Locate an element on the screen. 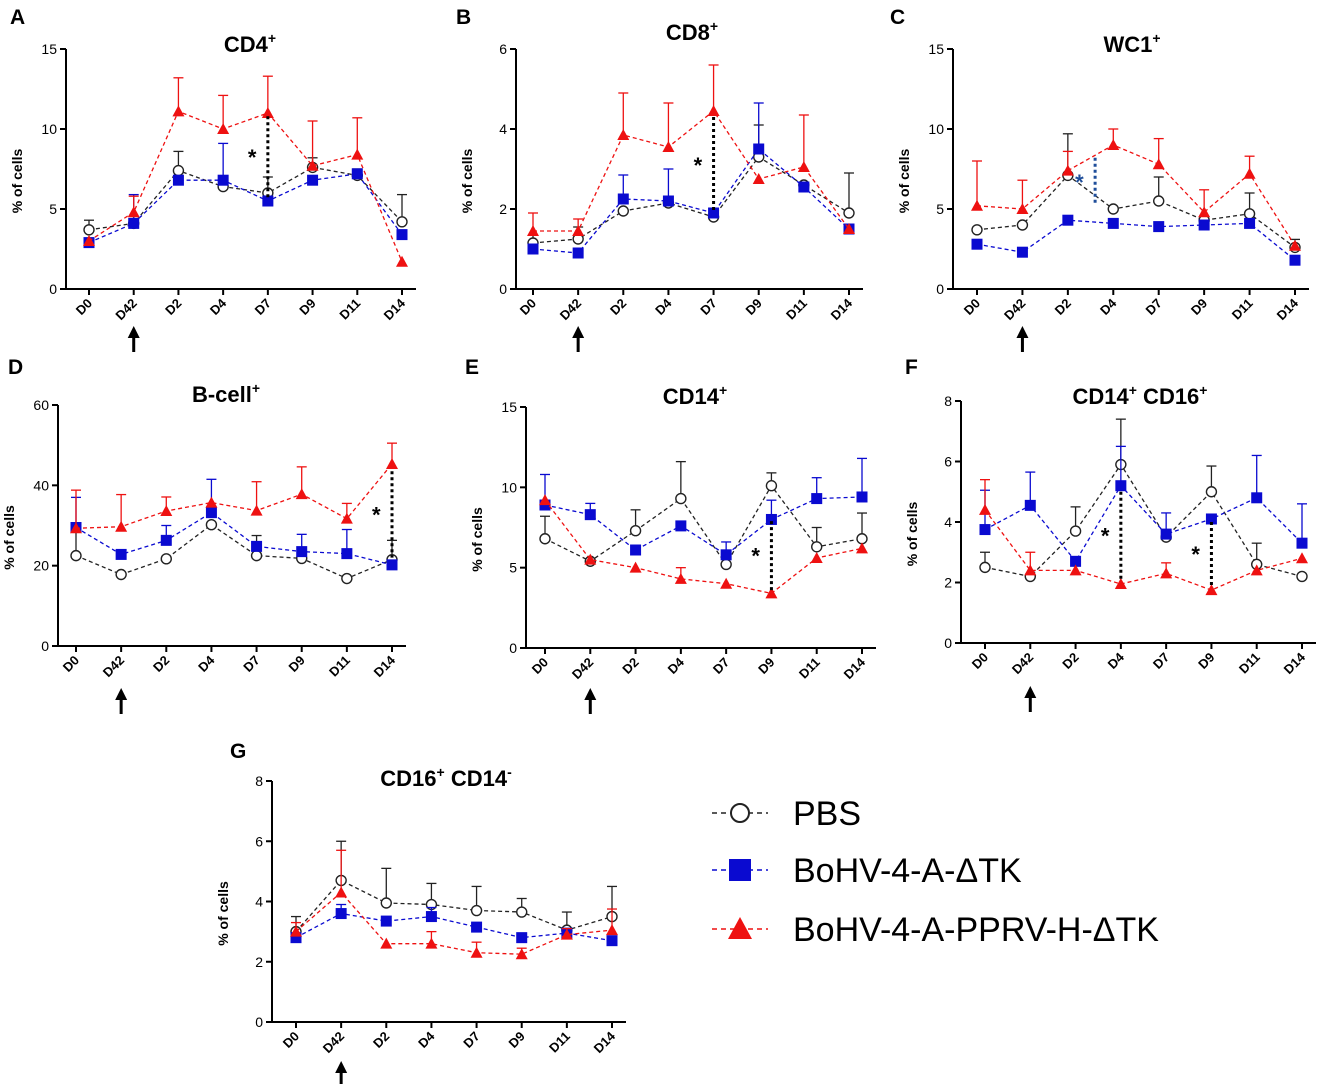 This screenshot has height=1084, width=1325. legend-item-vacc: BoHV-4-A-PPRV-H-ΔTK is located at coordinates (935, 930).